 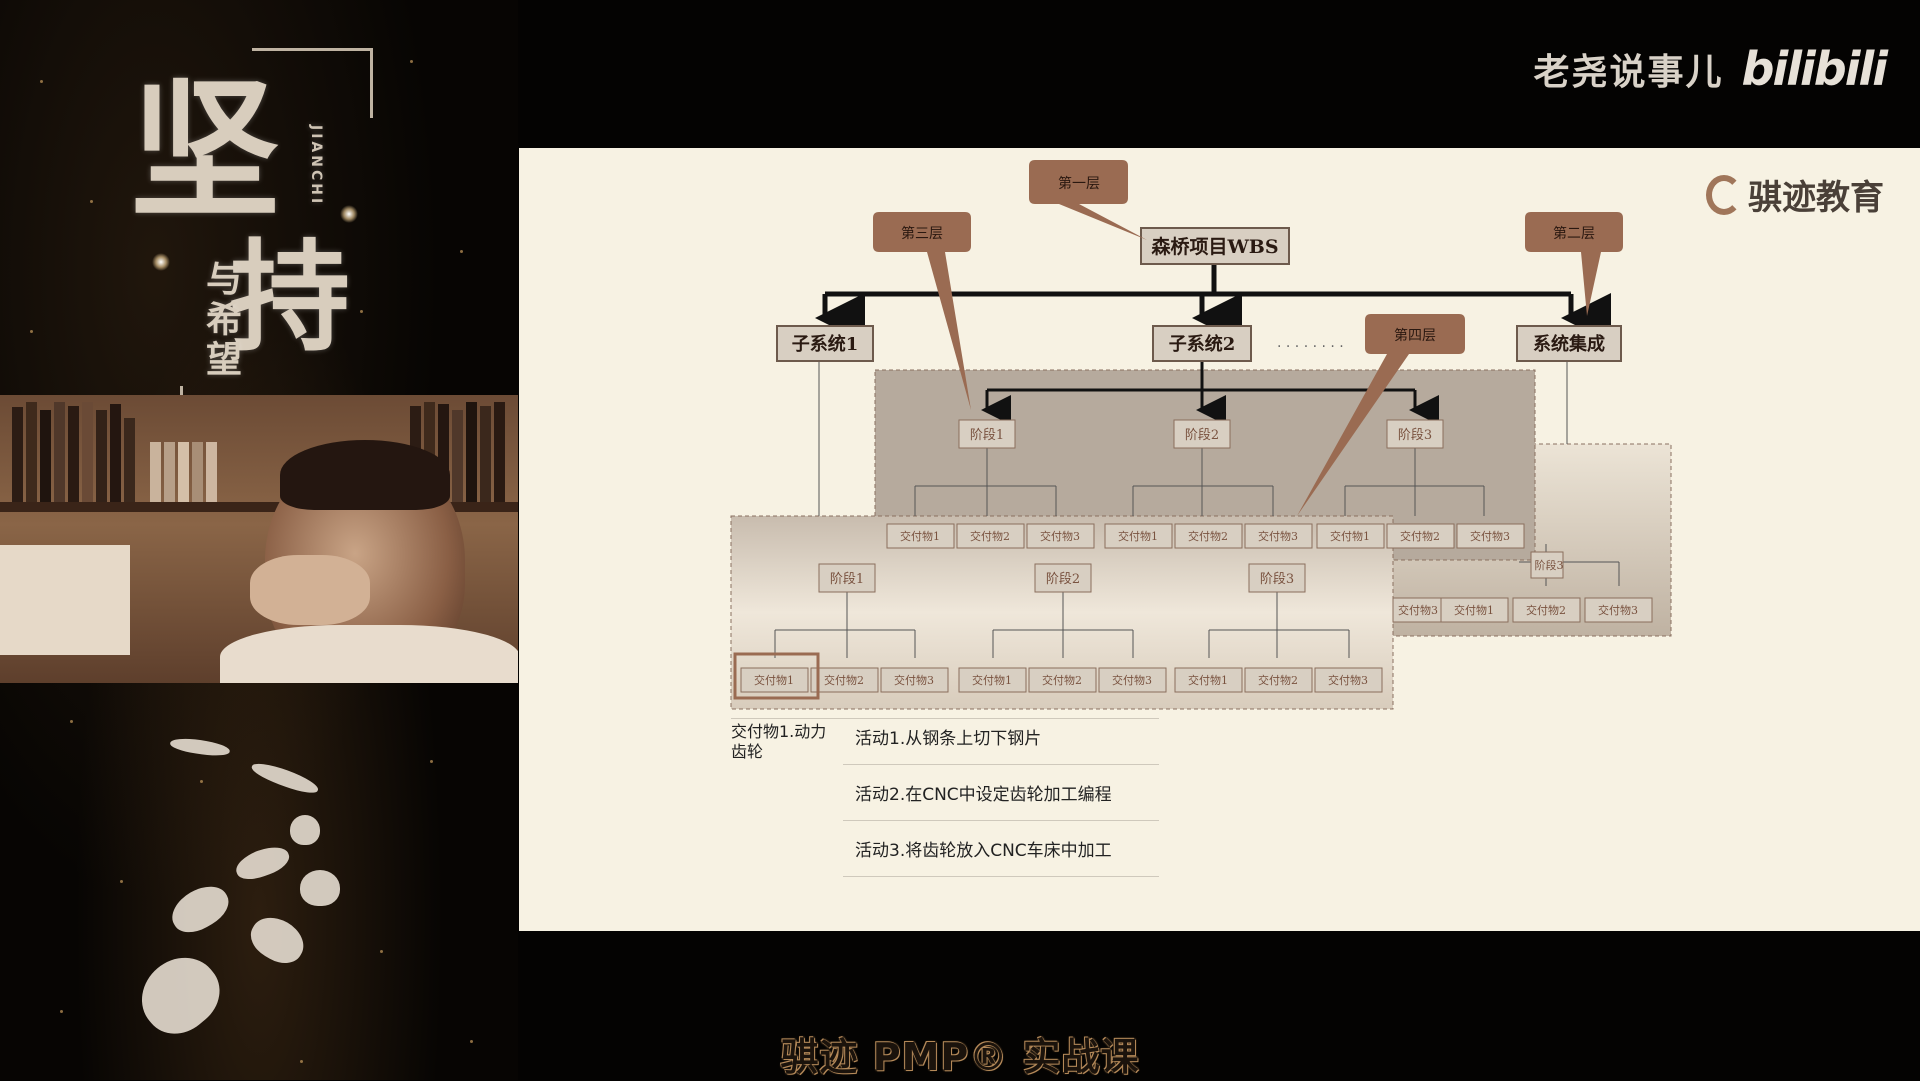 I want to click on callout-layer-4: 第四层, so click(x=1381, y=415).